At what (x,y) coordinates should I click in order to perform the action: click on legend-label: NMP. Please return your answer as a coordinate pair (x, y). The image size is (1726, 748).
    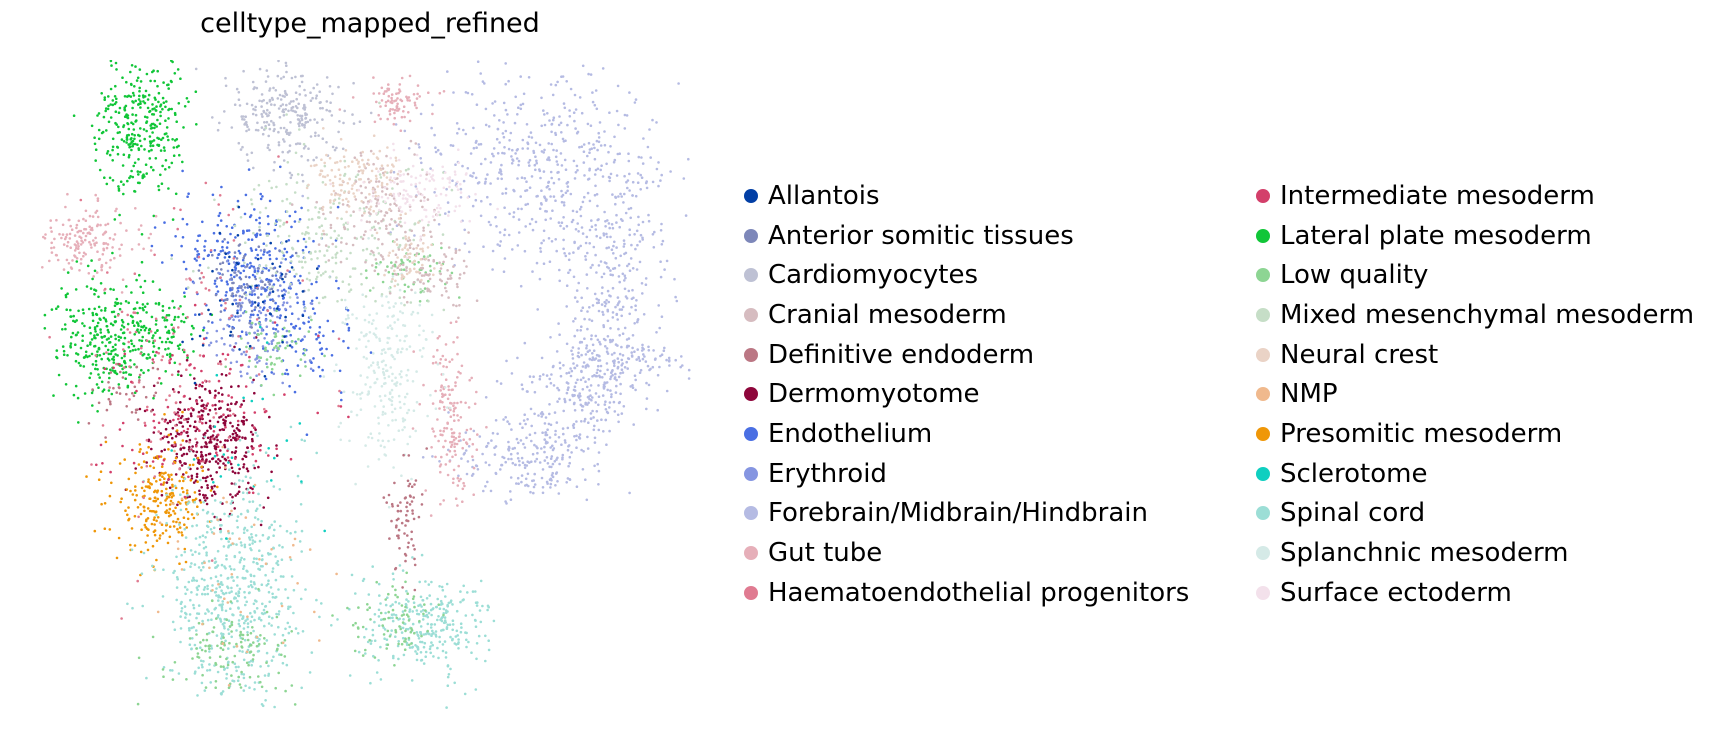
    Looking at the image, I should click on (1309, 394).